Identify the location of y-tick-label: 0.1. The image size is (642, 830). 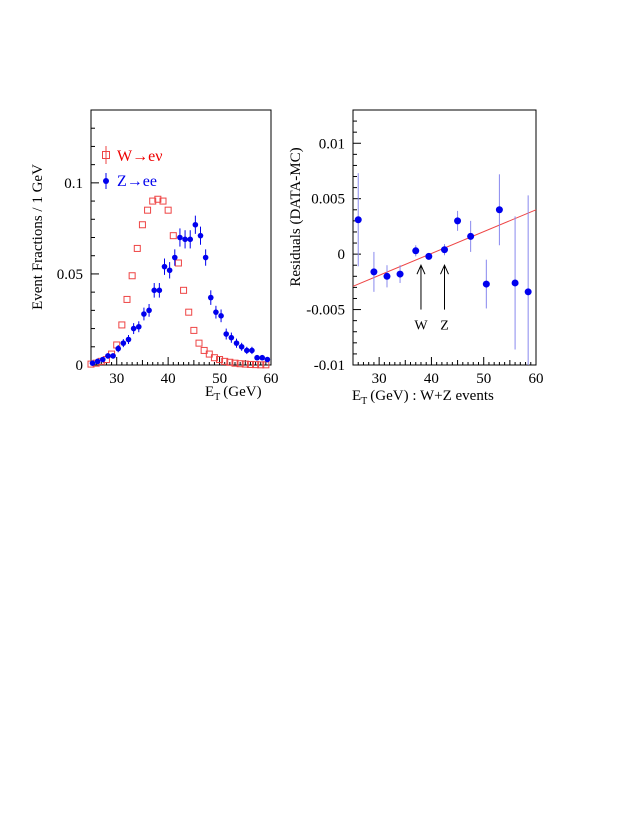
(73, 184).